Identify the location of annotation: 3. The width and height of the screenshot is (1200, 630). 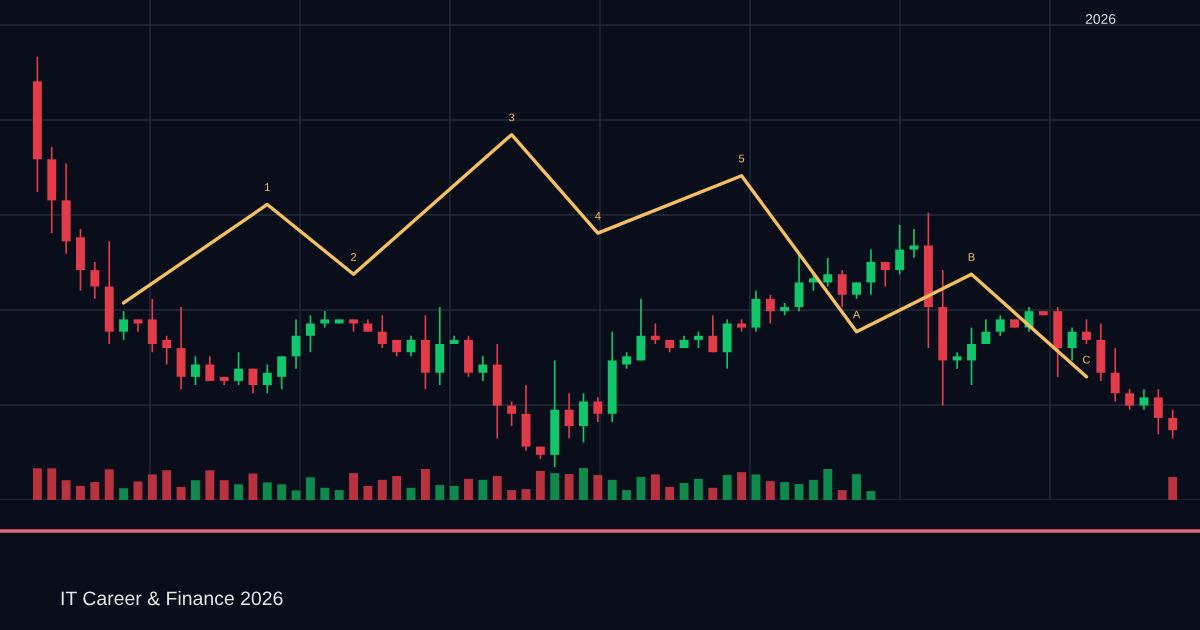
(511, 117).